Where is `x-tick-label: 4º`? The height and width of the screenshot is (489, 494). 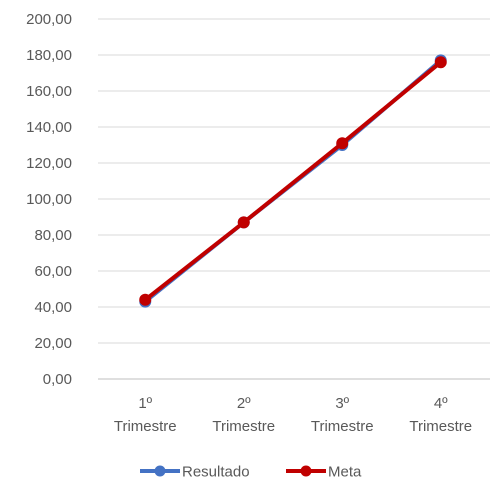 x-tick-label: 4º is located at coordinates (441, 403).